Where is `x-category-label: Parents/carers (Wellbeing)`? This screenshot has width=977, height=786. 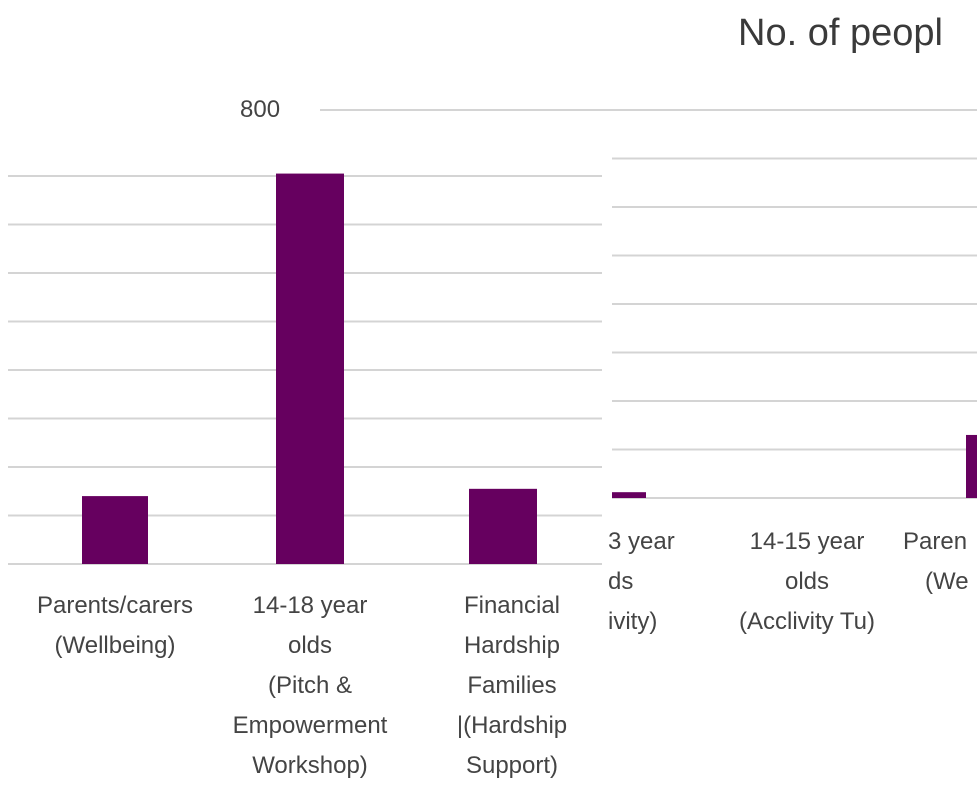 x-category-label: Parents/carers (Wellbeing) is located at coordinates (115, 625).